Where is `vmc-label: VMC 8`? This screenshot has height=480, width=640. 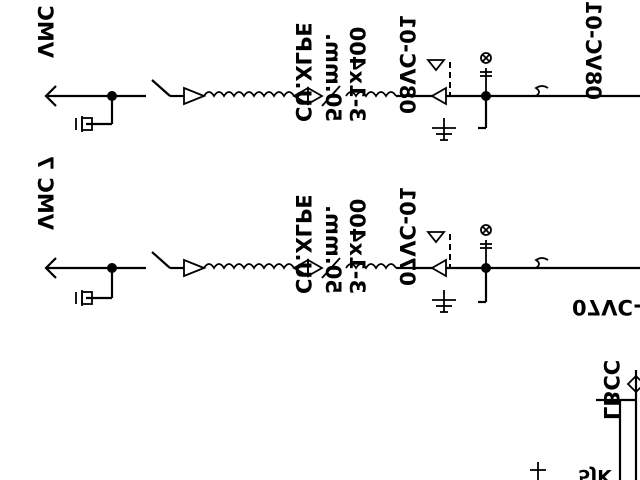 vmc-label: VMC 8 is located at coordinates (45, 29).